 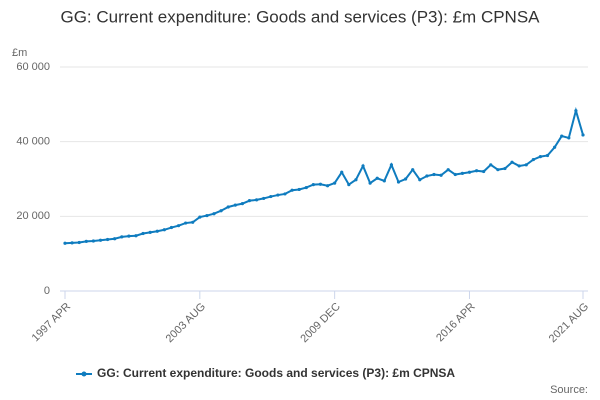 I want to click on x-tick-label: 2016 APR, so click(x=456, y=323).